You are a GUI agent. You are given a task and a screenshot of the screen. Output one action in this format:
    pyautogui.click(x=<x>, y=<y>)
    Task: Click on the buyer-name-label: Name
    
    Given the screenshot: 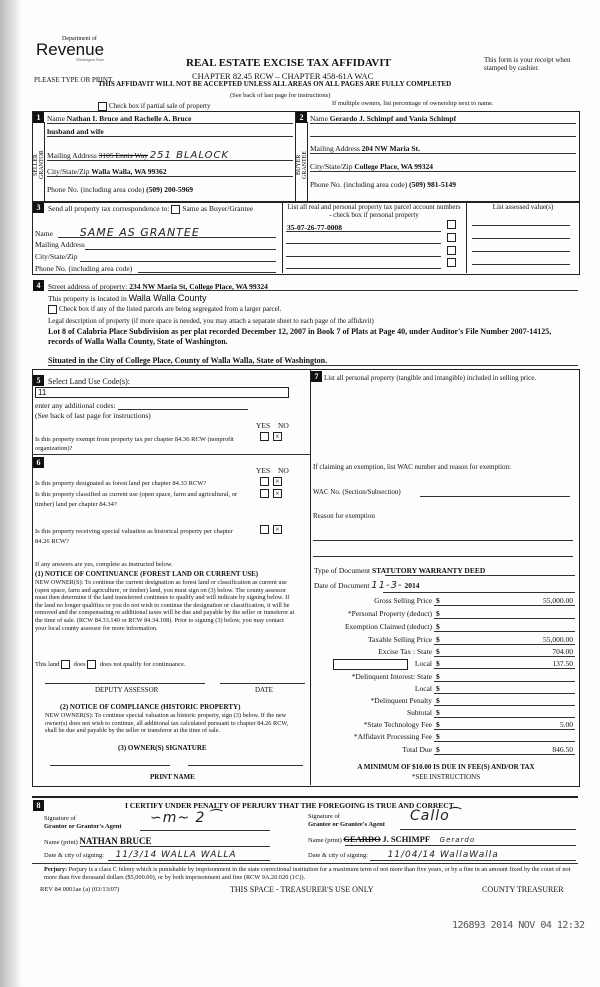 What is the action you would take?
    pyautogui.click(x=319, y=118)
    